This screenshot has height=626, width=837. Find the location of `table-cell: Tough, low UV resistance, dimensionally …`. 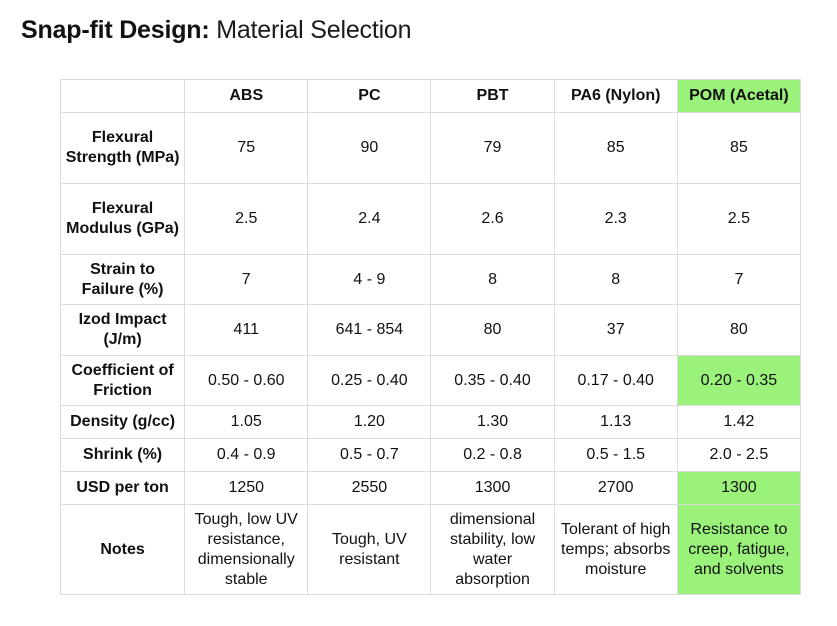

table-cell: Tough, low UV resistance, dimensionally … is located at coordinates (246, 549).